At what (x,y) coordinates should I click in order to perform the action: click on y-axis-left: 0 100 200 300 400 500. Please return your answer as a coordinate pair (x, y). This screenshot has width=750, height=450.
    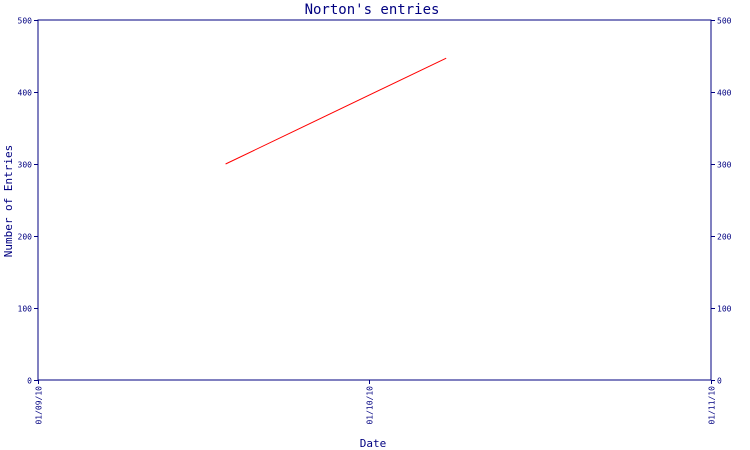
    Looking at the image, I should click on (28, 201).